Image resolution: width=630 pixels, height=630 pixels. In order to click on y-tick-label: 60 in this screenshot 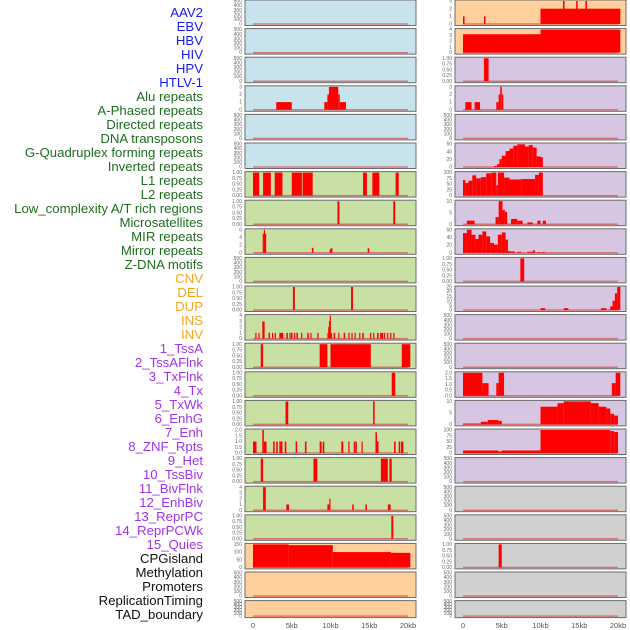, I will do `click(449, 145)`.